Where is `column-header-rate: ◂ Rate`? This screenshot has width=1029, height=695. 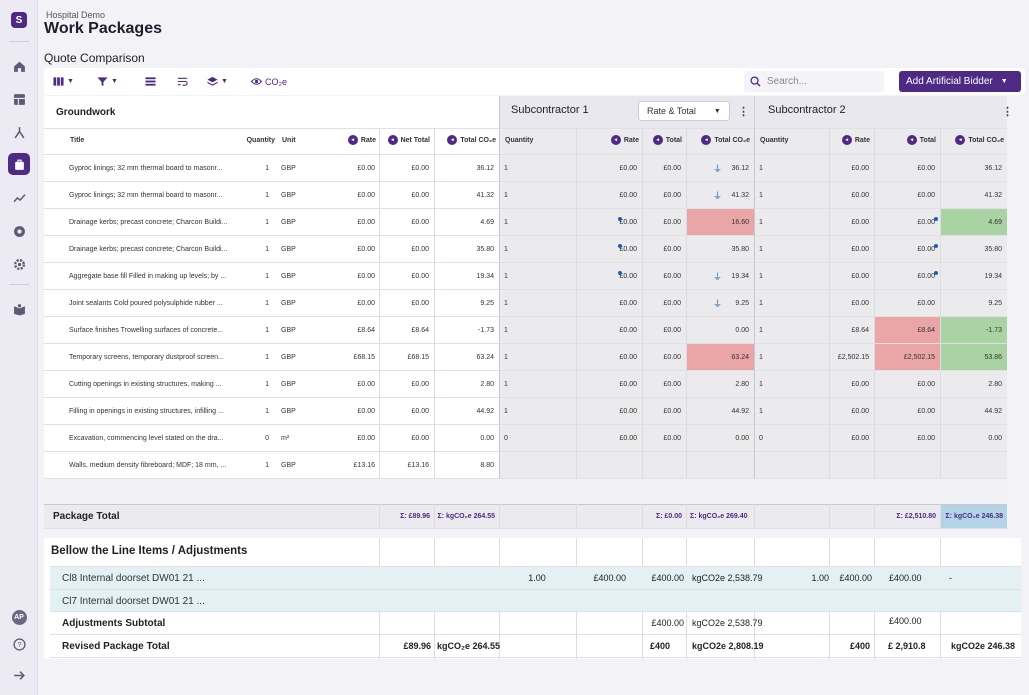 column-header-rate: ◂ Rate is located at coordinates (349, 140).